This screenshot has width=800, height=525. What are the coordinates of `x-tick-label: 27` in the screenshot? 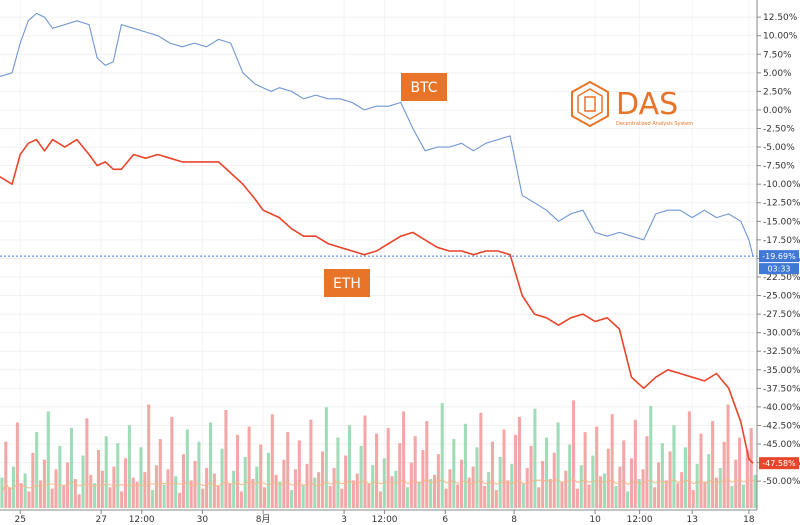 It's located at (100, 520).